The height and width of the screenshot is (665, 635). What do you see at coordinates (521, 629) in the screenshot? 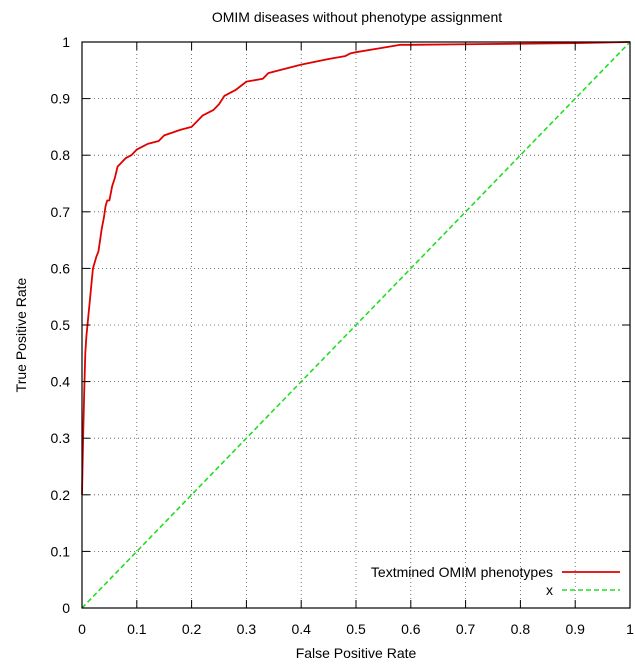
I see `x-tick-label: 0.8` at bounding box center [521, 629].